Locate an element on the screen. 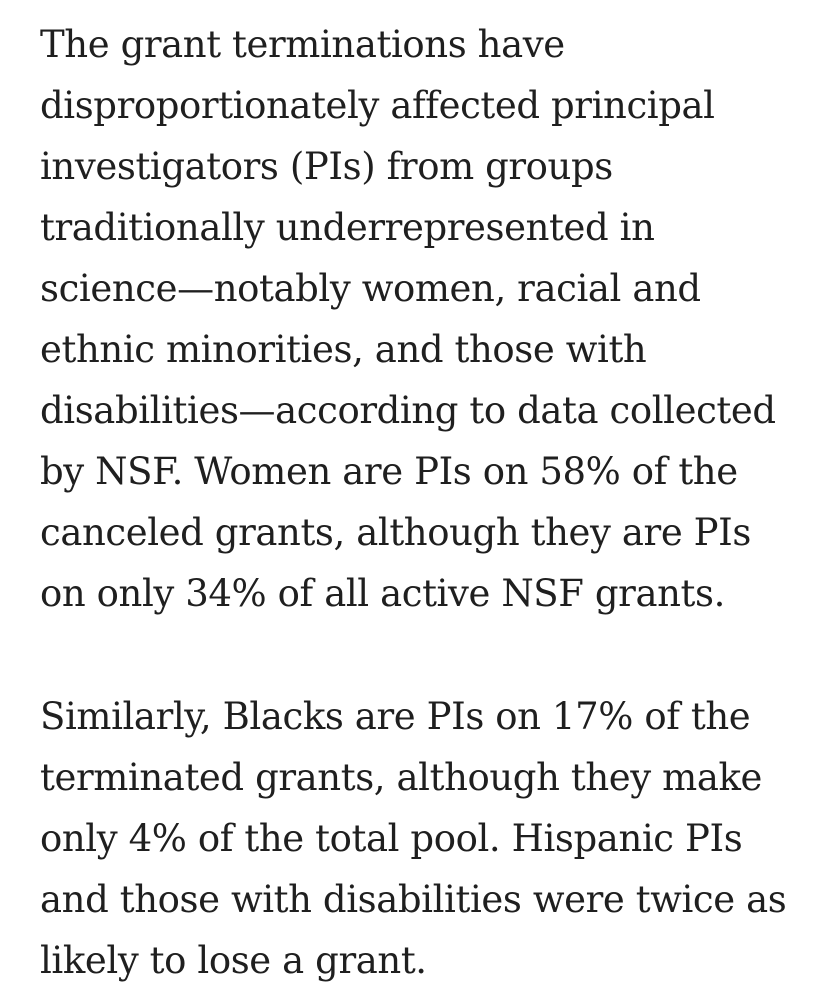 The image size is (820, 1000). text-line: traditionally underrepresented in is located at coordinates (347, 227).